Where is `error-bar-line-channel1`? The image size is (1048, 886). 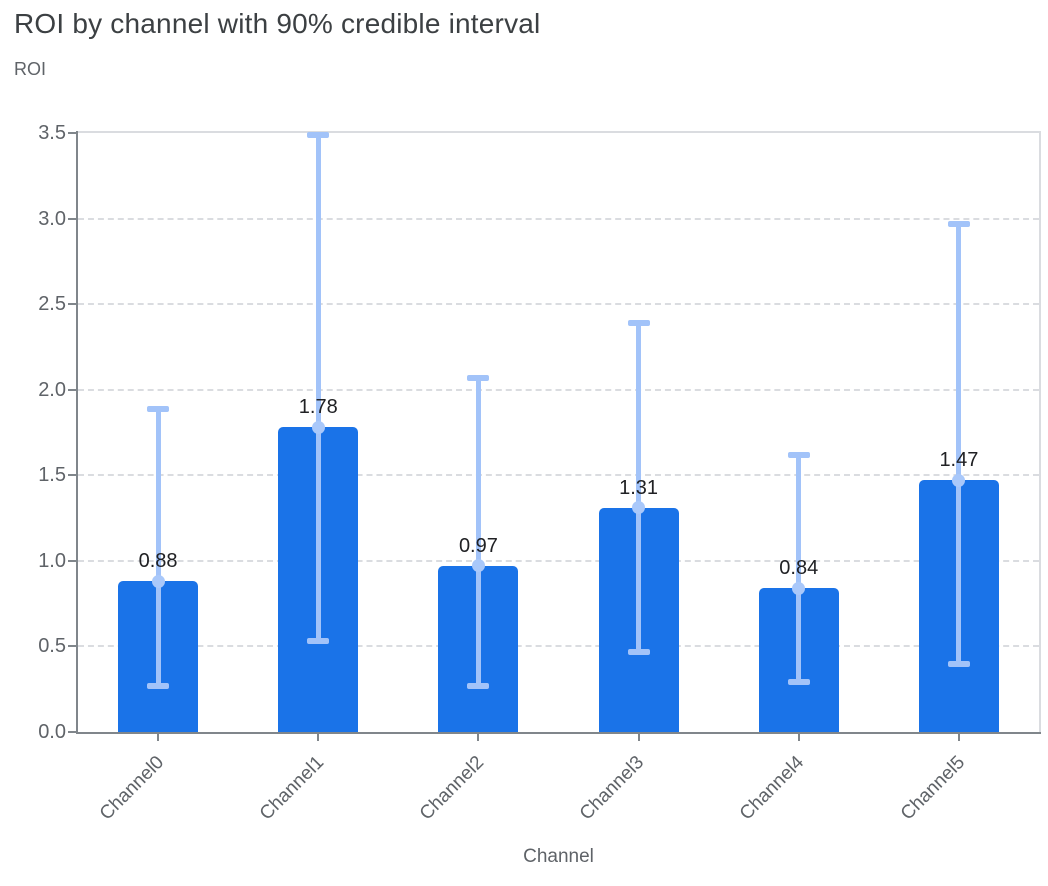
error-bar-line-channel1 is located at coordinates (318, 388).